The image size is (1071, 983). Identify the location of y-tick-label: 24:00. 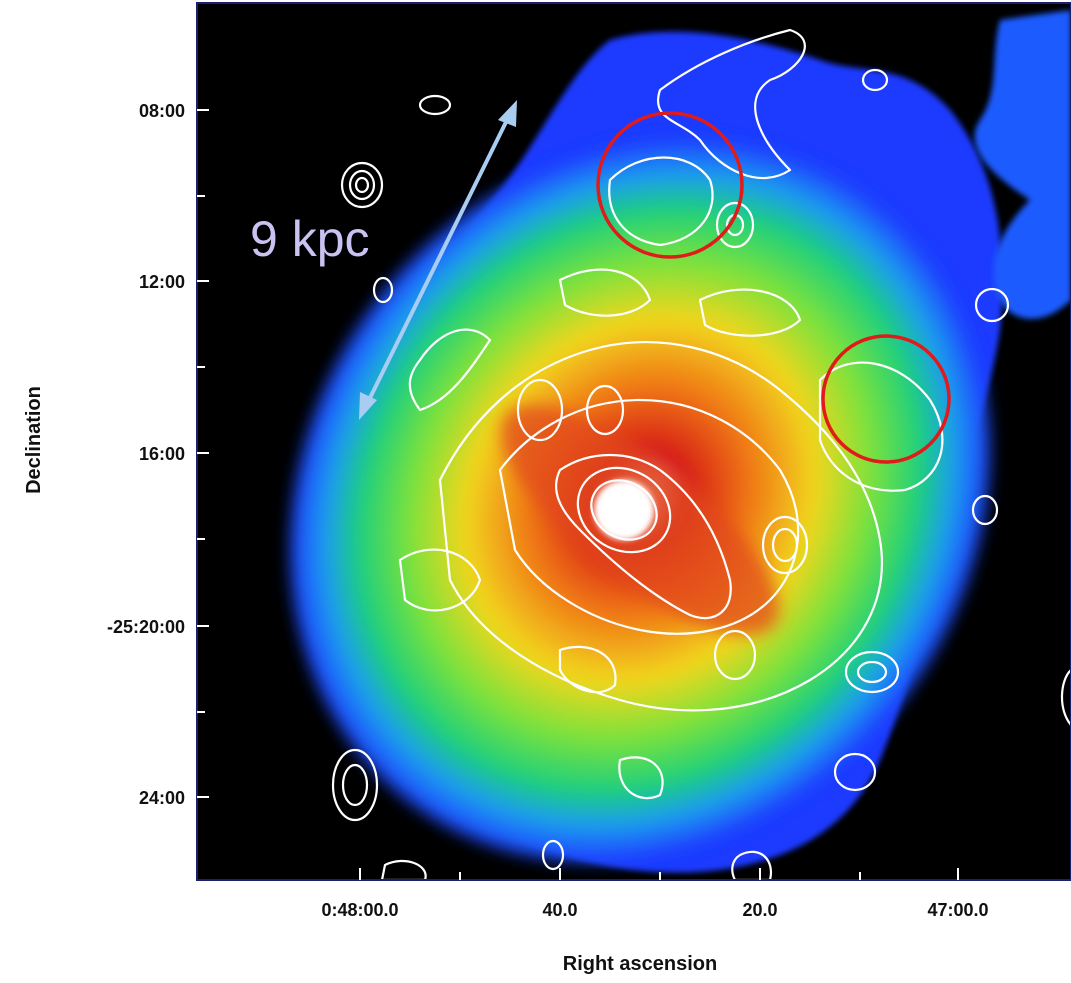
(162, 798).